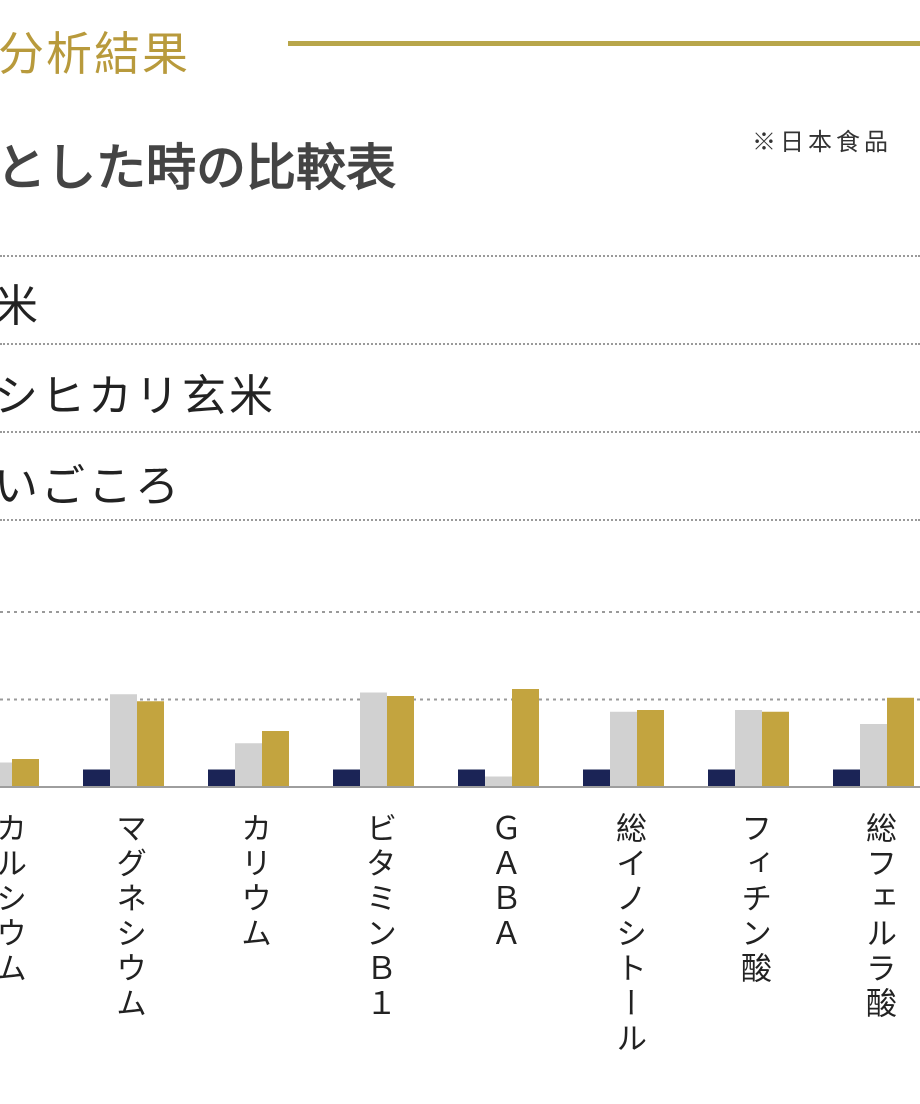 The width and height of the screenshot is (920, 1104). Describe the element at coordinates (95, 54) in the screenshot. I see `section-title: 分析結果` at that location.